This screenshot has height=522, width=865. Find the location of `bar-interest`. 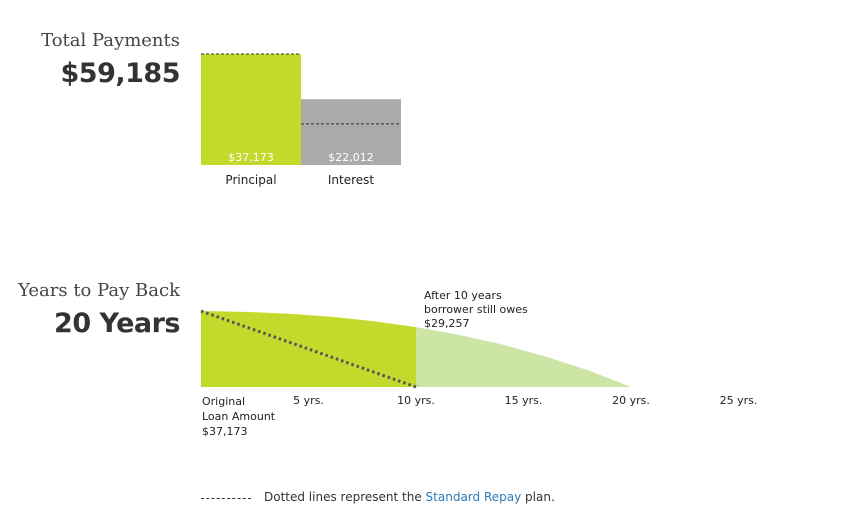

bar-interest is located at coordinates (351, 132).